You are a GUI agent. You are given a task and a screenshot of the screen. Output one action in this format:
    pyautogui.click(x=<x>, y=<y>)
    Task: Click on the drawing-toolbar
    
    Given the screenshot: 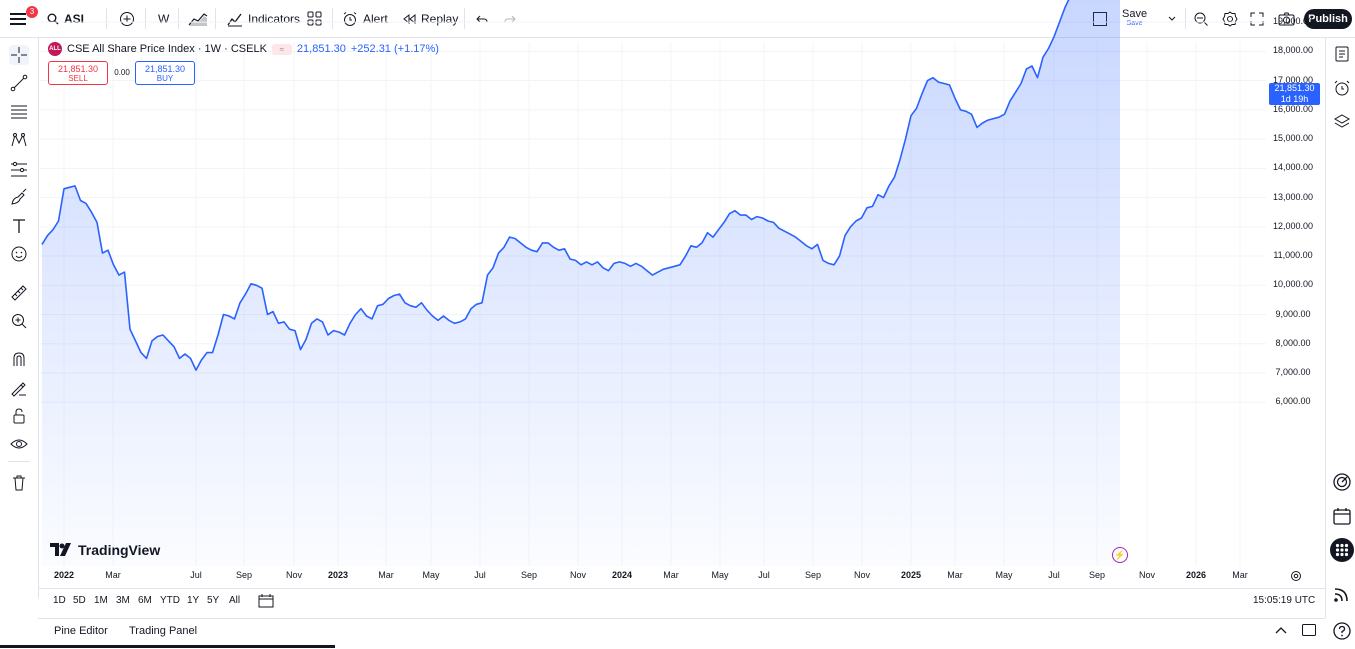 What is the action you would take?
    pyautogui.click(x=19, y=318)
    